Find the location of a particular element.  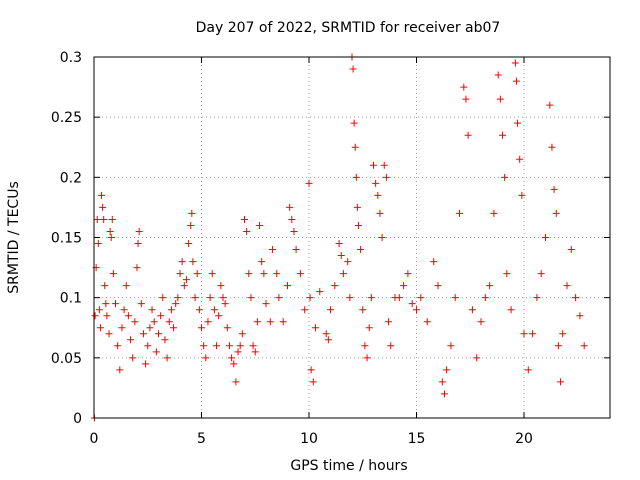

y-tick-label: 0.1 is located at coordinates (71, 299).